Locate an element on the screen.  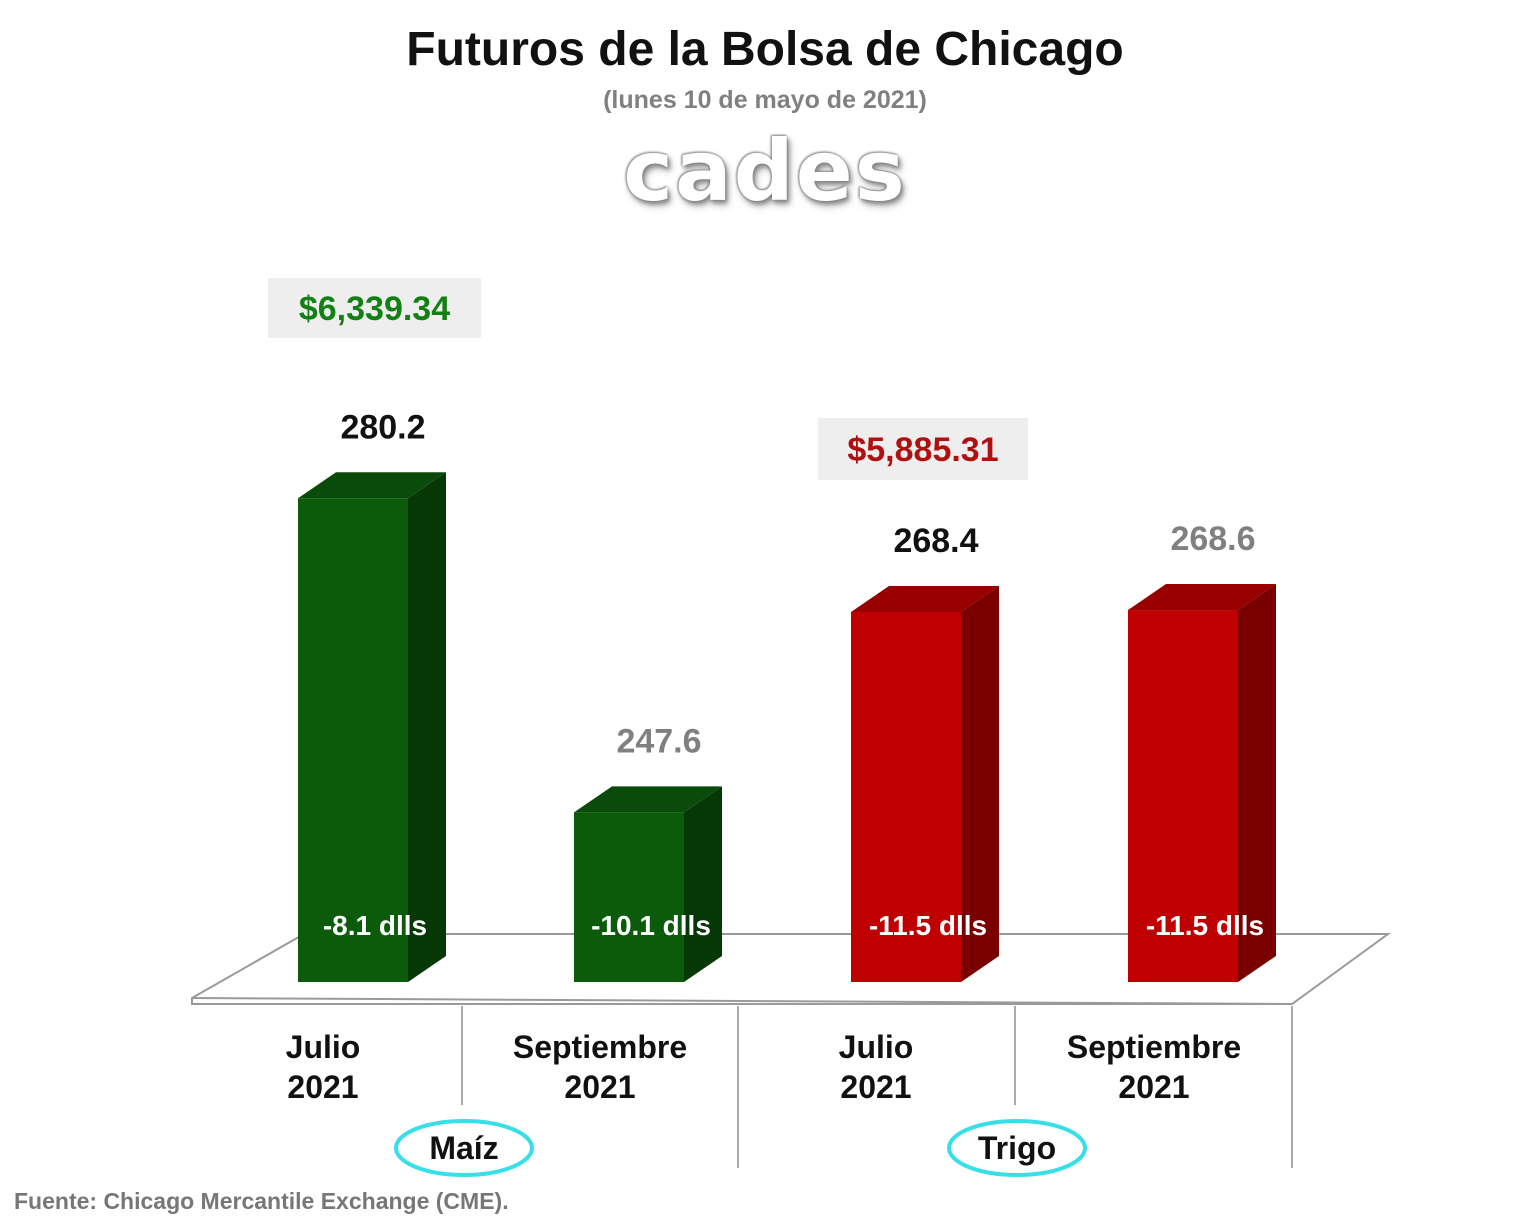
floor-plane is located at coordinates (791, 969).